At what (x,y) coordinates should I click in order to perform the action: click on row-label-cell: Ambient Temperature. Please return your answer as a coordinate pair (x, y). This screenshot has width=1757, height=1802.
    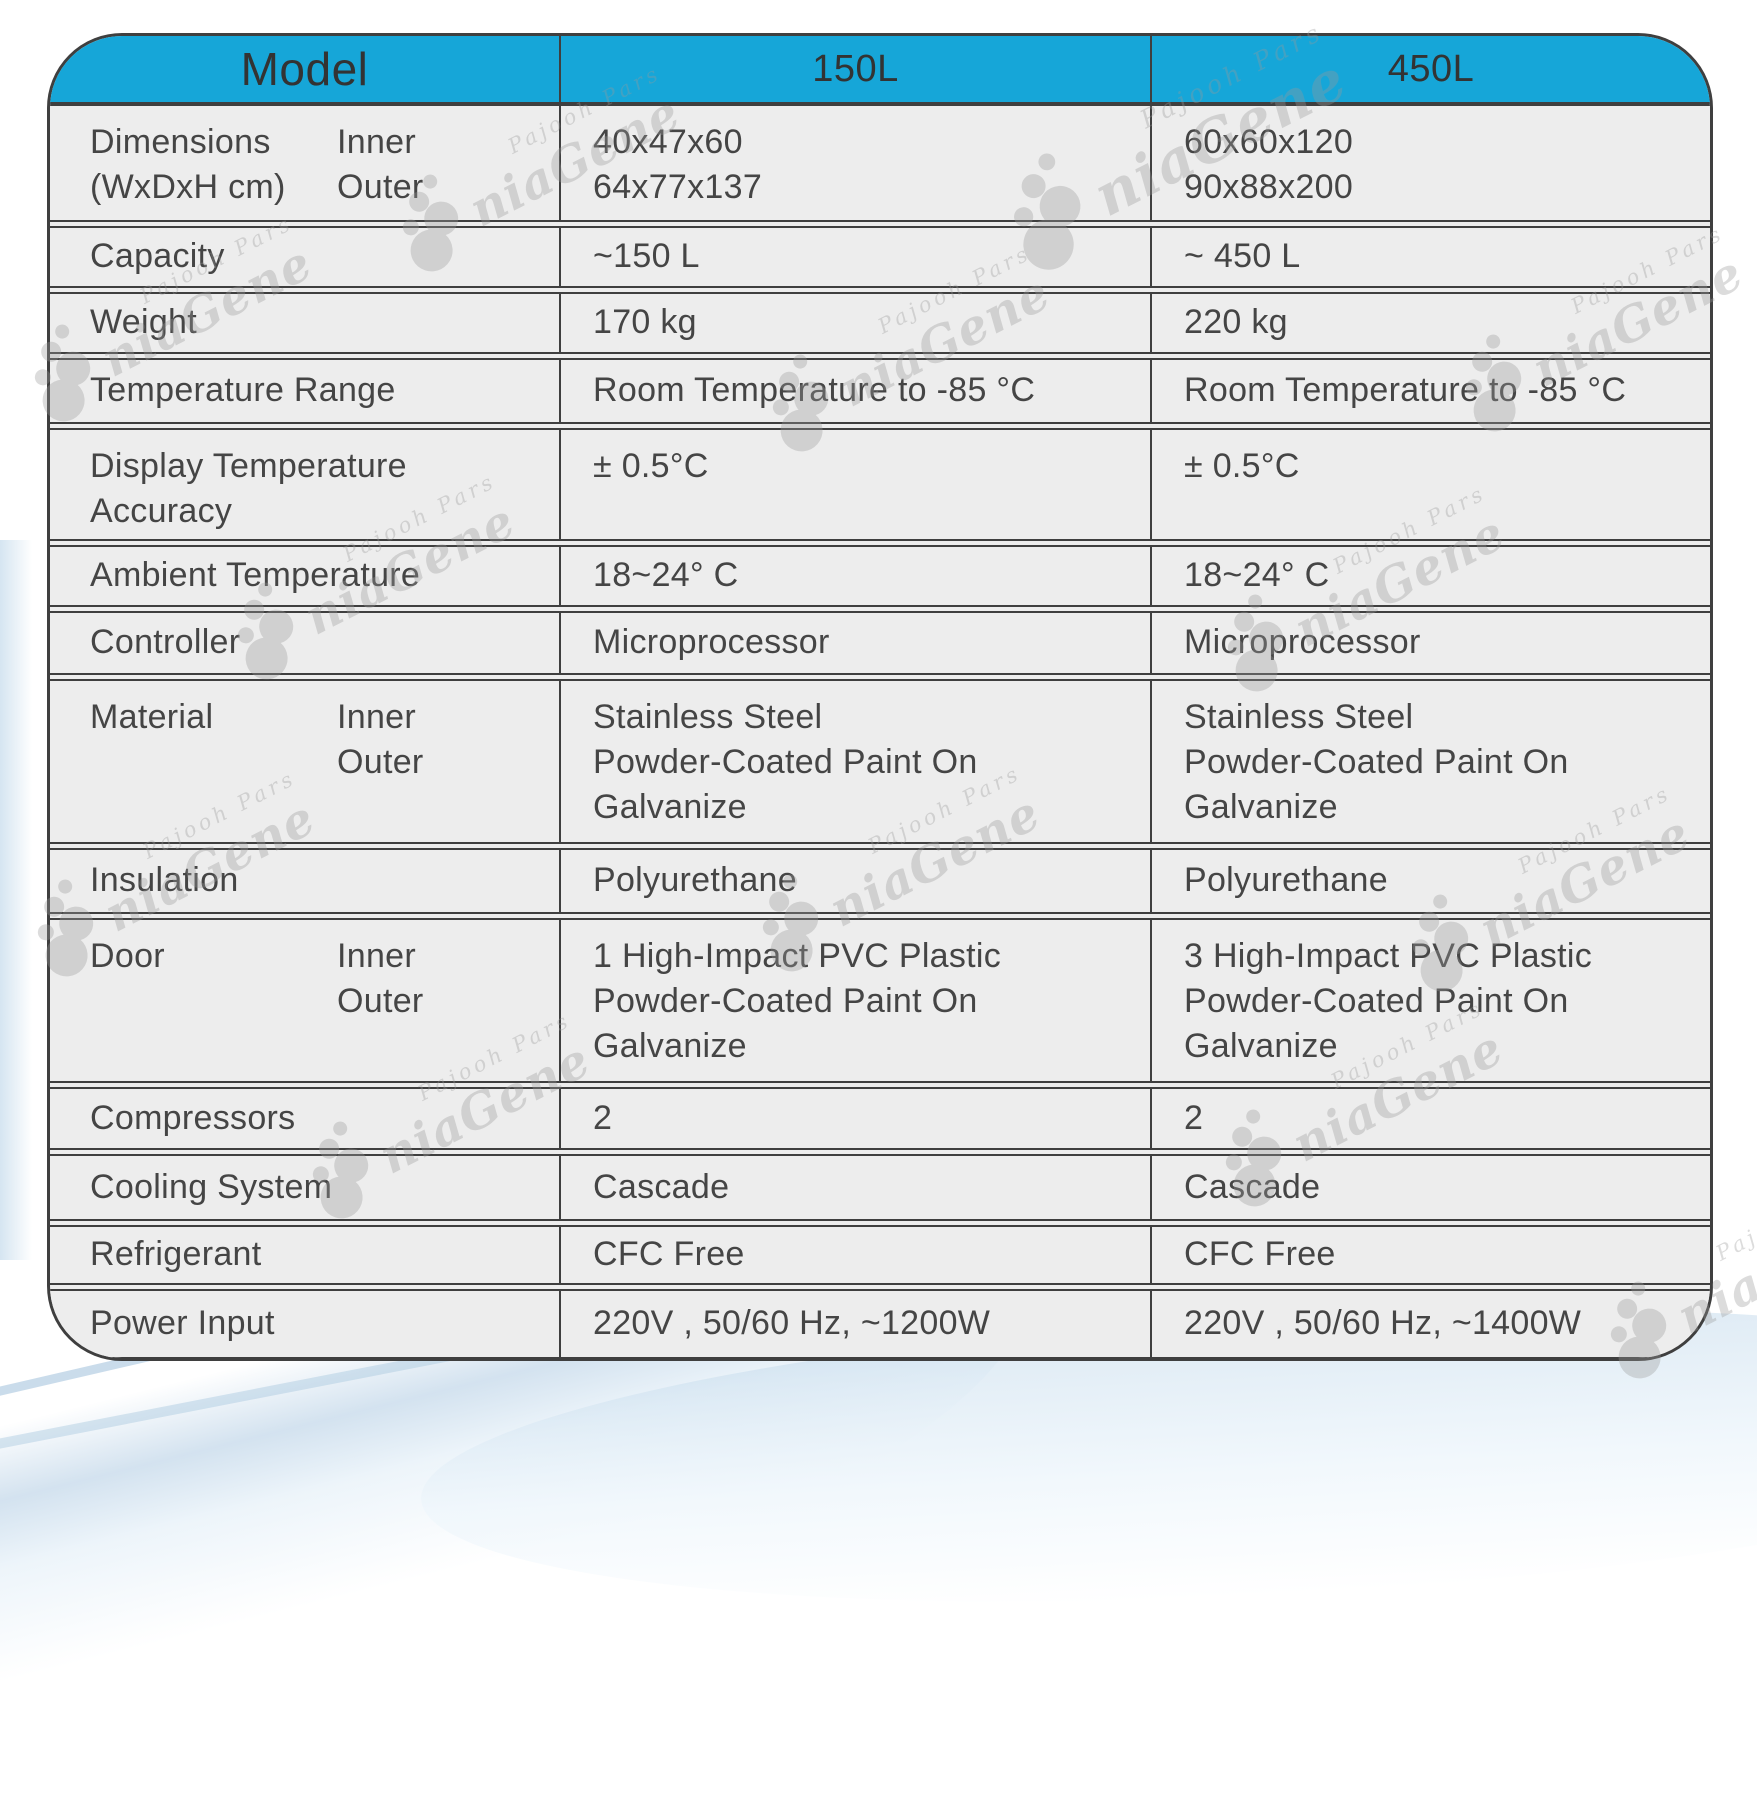
    Looking at the image, I should click on (304, 576).